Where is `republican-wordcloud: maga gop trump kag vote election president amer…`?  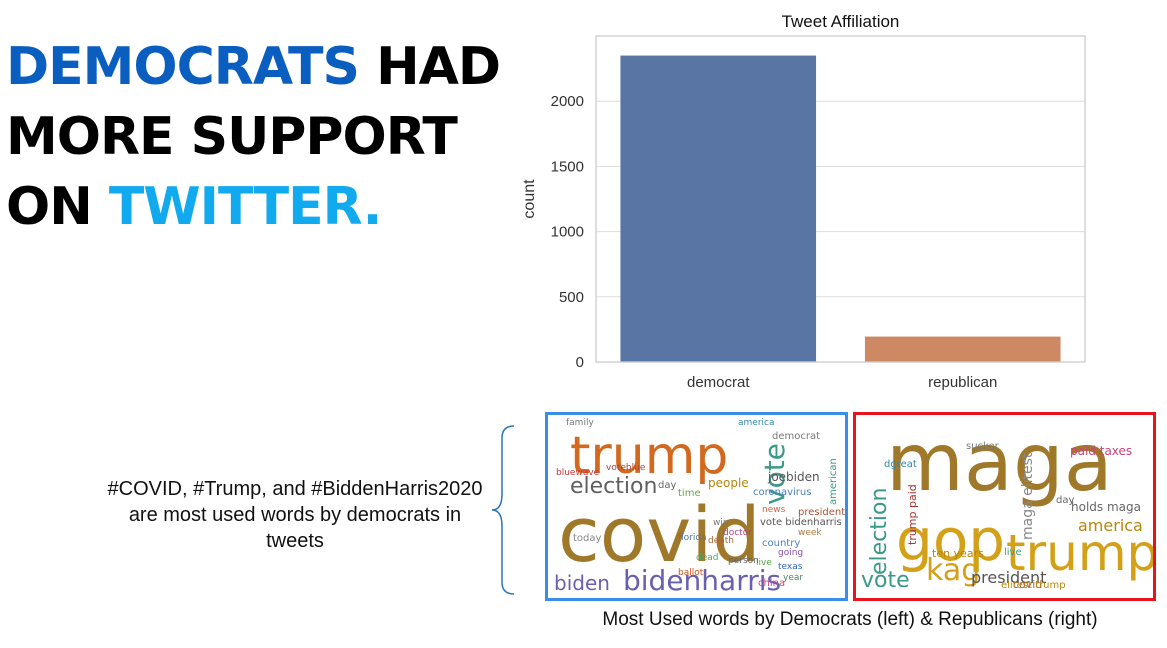 republican-wordcloud: maga gop trump kag vote election president amer… is located at coordinates (1004, 506).